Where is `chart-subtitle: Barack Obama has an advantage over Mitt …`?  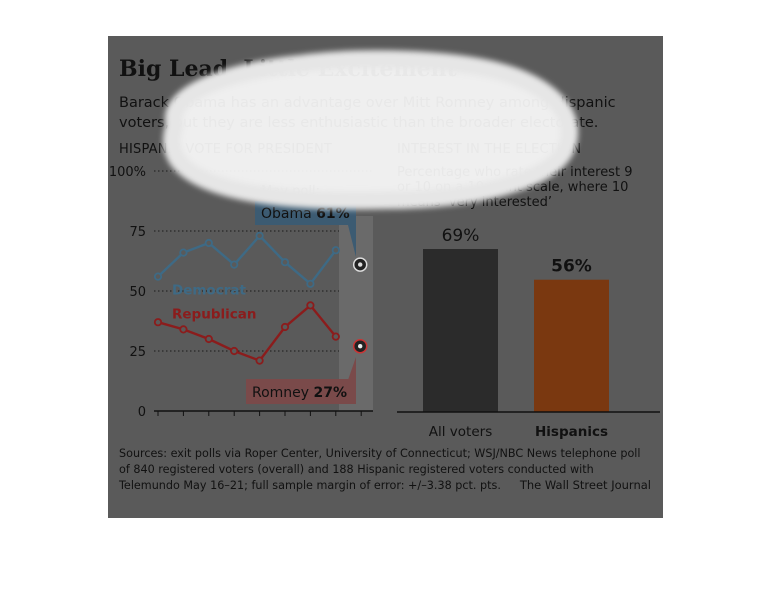
chart-subtitle: Barack Obama has an advantage over Mitt … is located at coordinates (367, 113).